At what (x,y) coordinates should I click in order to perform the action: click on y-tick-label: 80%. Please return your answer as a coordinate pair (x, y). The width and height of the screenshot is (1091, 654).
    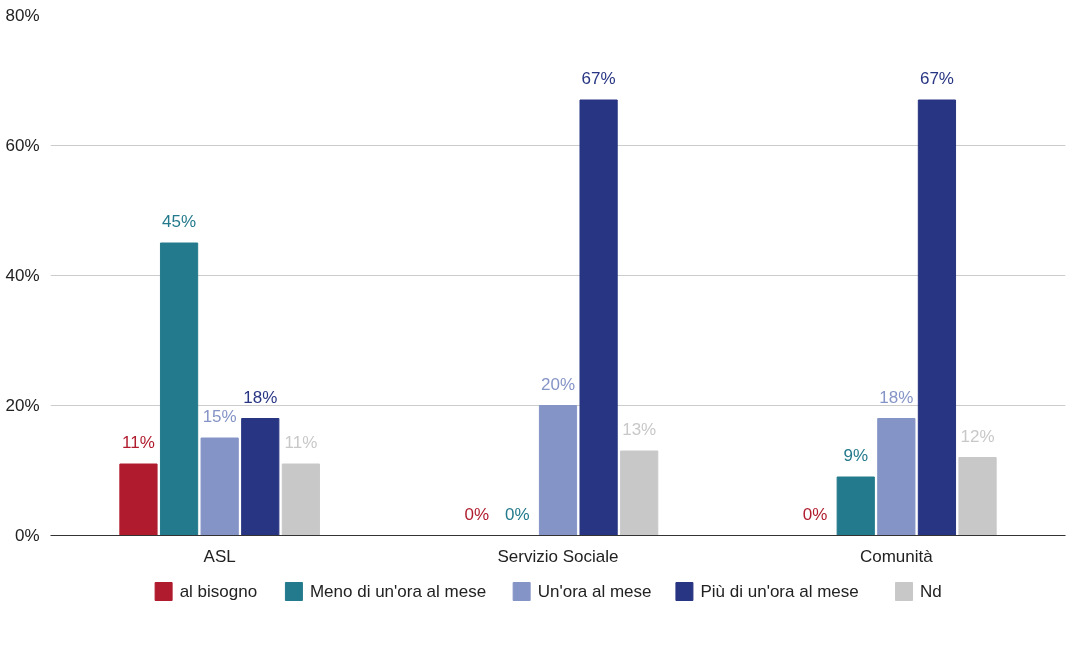
    Looking at the image, I should click on (22, 15).